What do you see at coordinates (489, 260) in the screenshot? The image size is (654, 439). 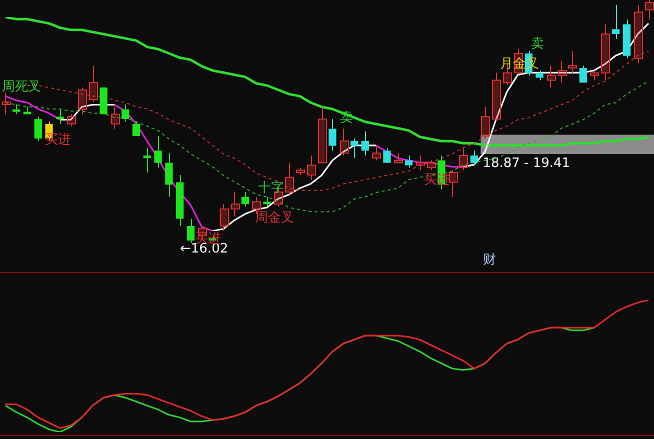 I see `text: 财` at bounding box center [489, 260].